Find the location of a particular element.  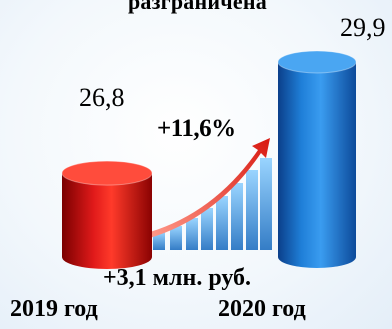

category-label-2019: 2019 год is located at coordinates (54, 309).